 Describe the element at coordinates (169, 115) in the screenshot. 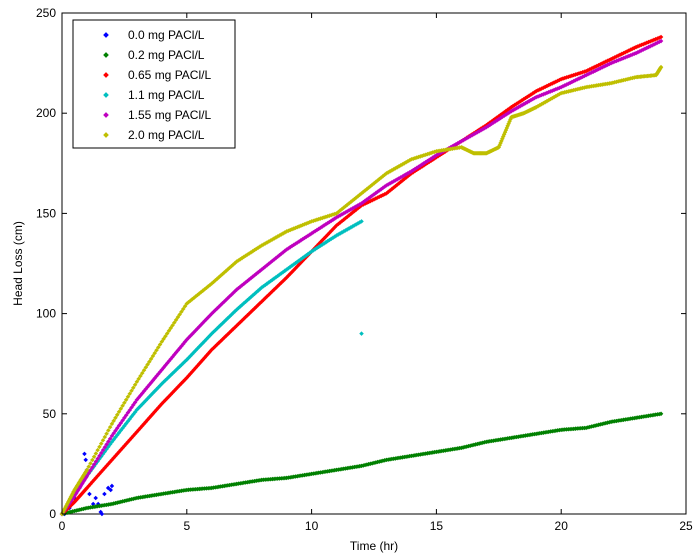

I see `legend-label: 1.55 mg PACl/L` at that location.